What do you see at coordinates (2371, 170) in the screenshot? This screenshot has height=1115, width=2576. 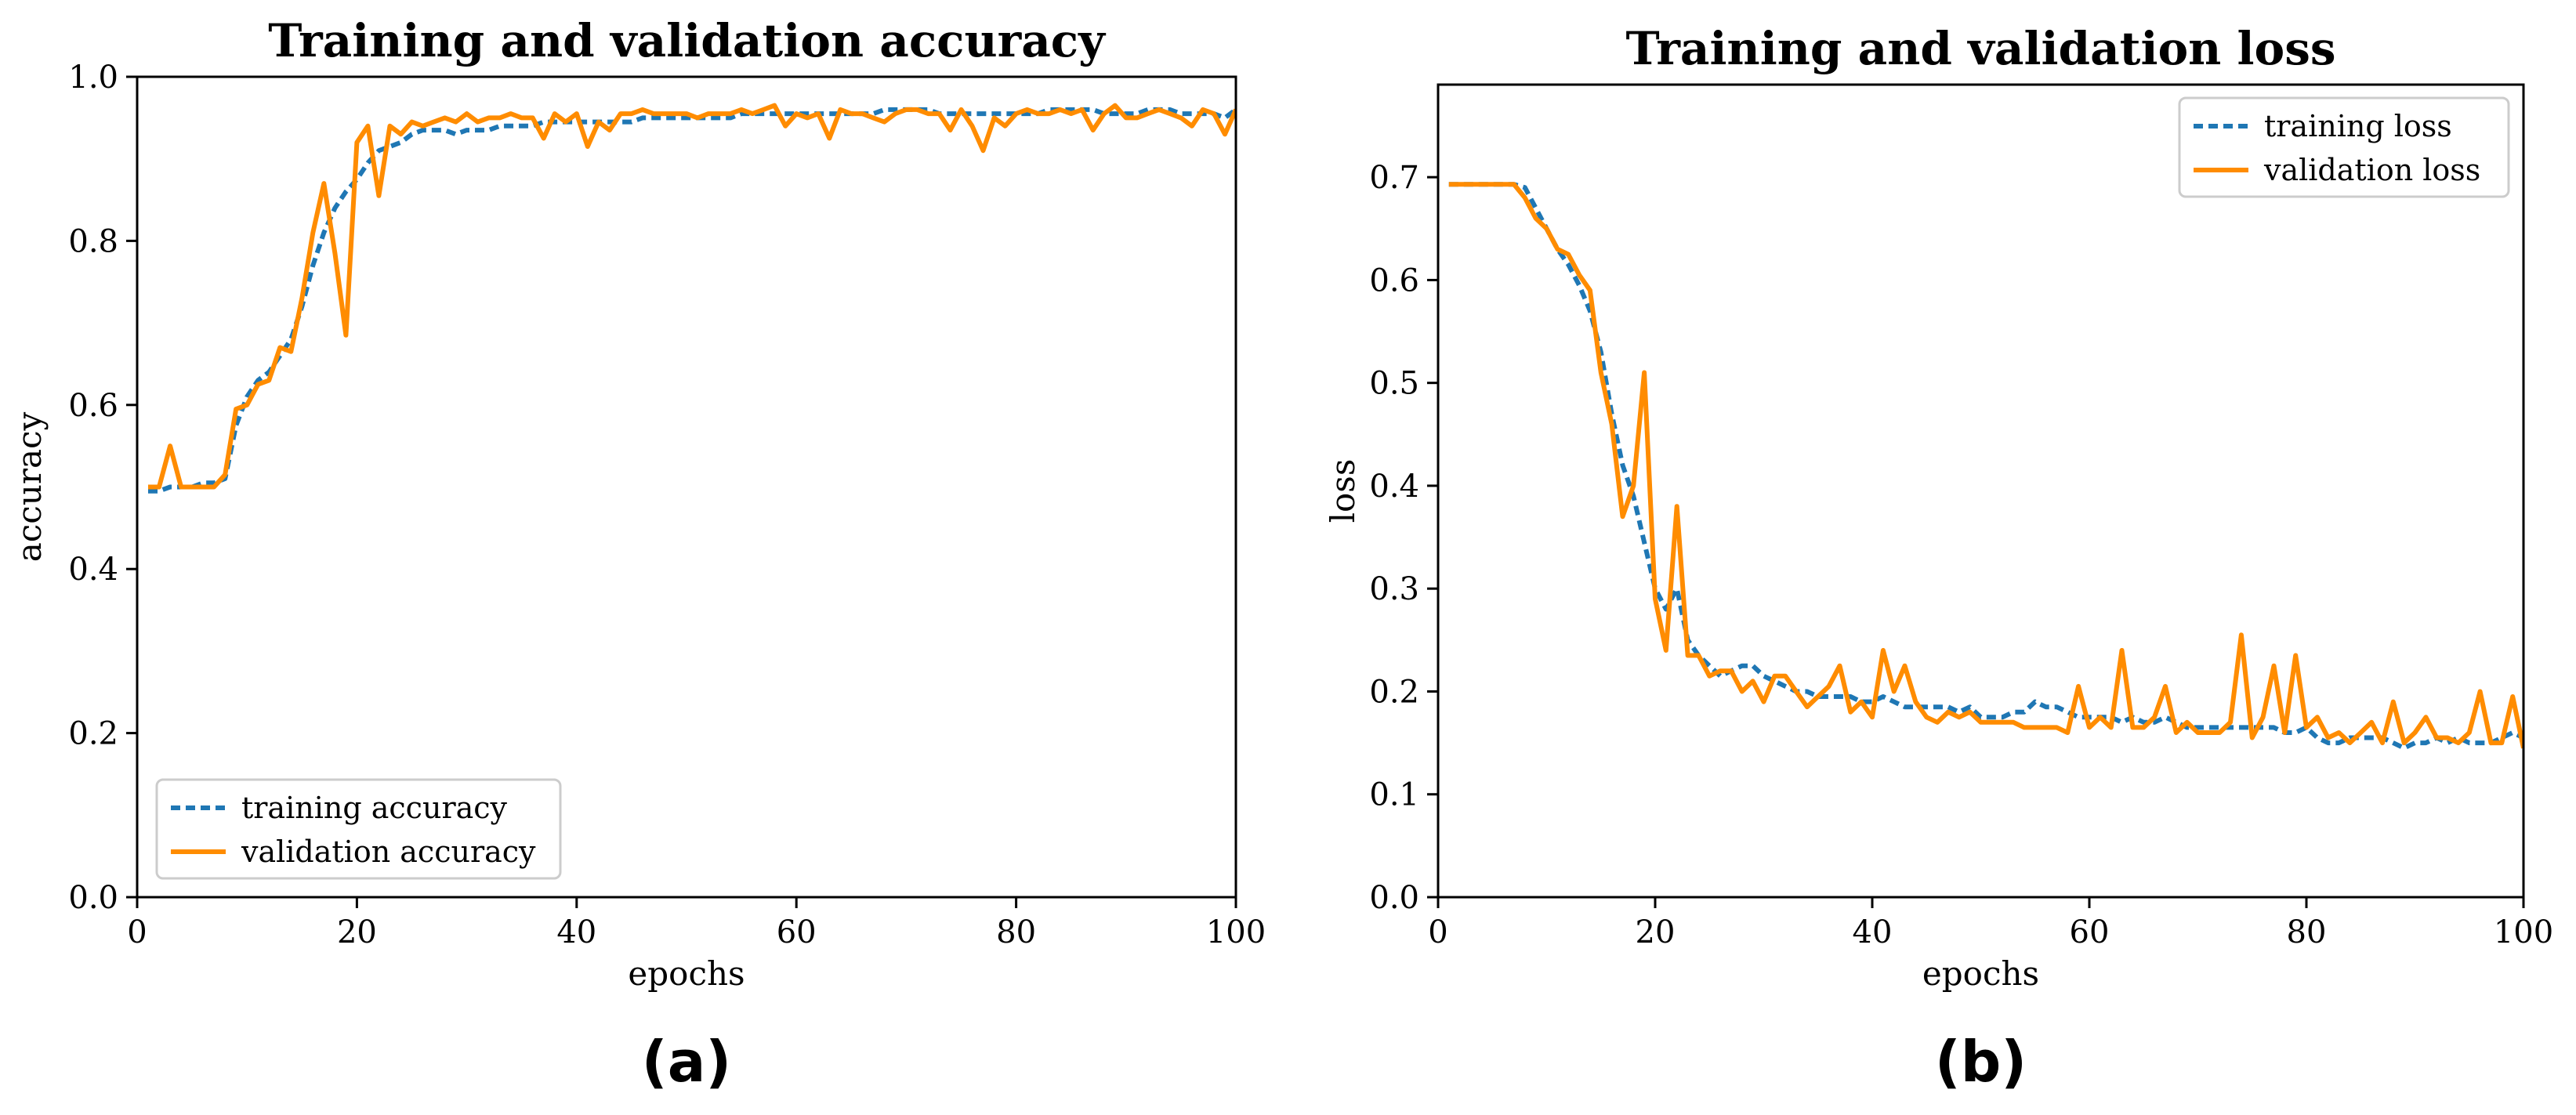 I see `legend-label: validation loss` at bounding box center [2371, 170].